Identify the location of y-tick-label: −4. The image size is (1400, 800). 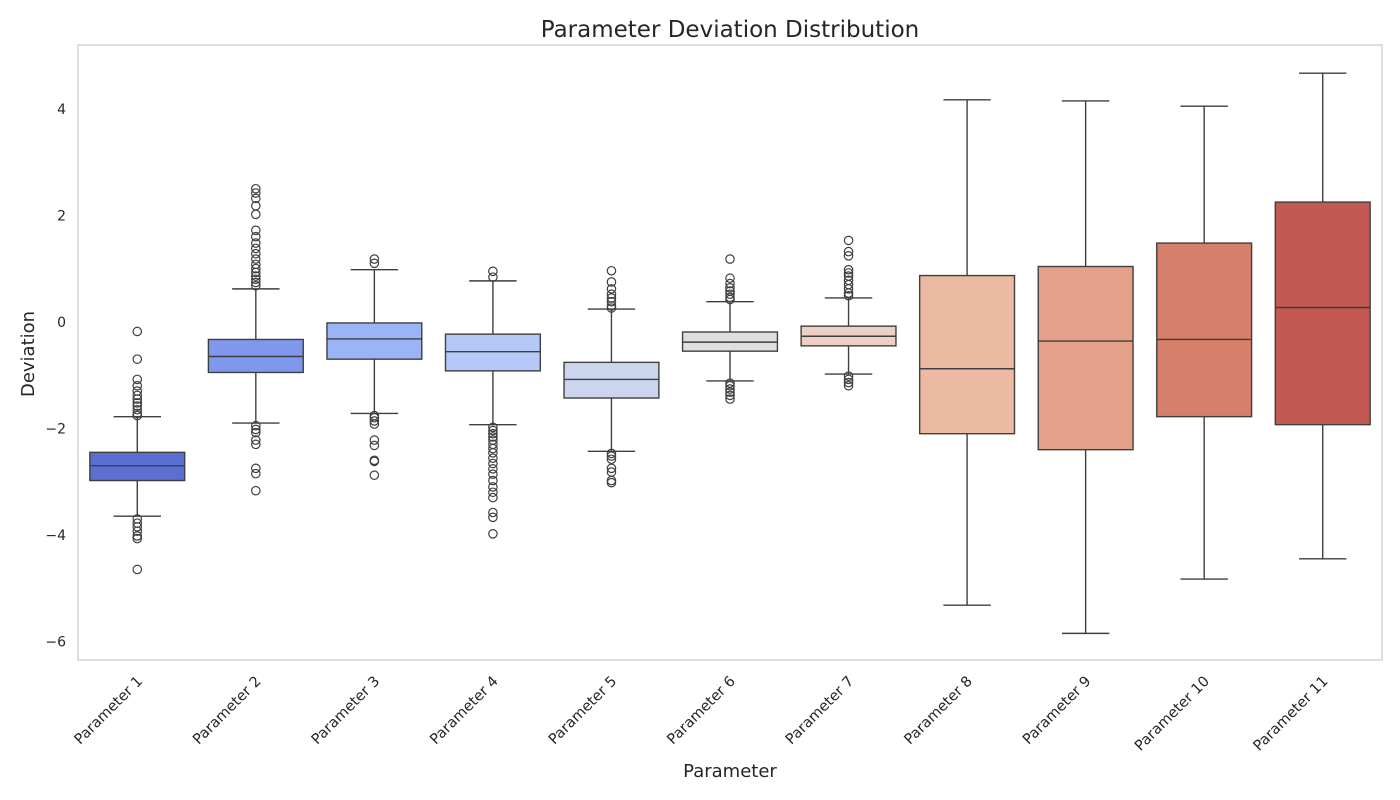
(55, 536).